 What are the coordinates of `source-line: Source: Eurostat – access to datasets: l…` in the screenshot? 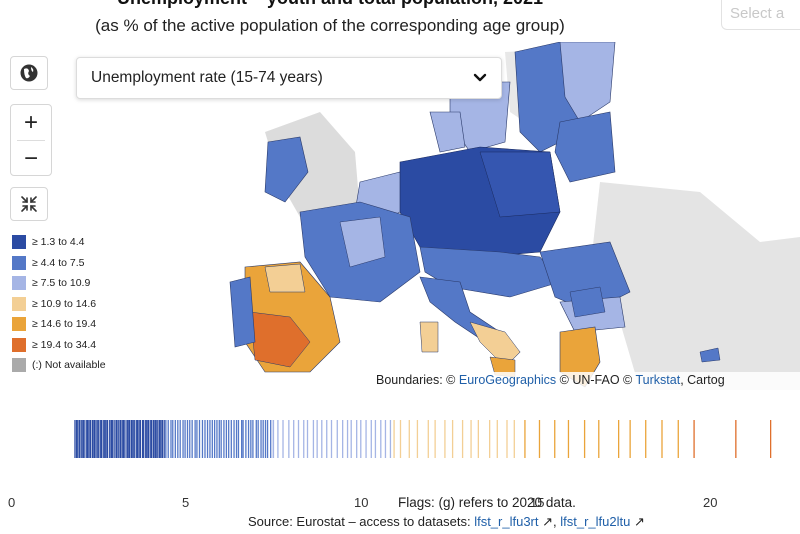 It's located at (446, 522).